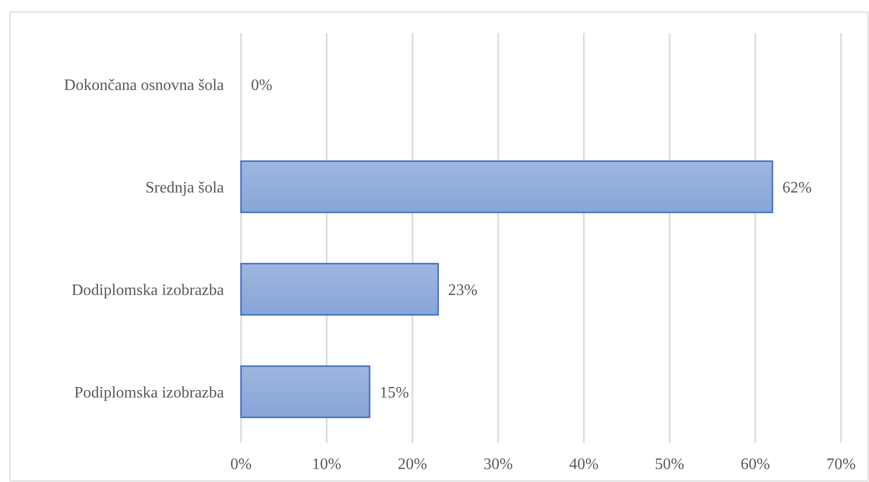  Describe the element at coordinates (841, 464) in the screenshot. I see `x-tick-label: 70%` at that location.